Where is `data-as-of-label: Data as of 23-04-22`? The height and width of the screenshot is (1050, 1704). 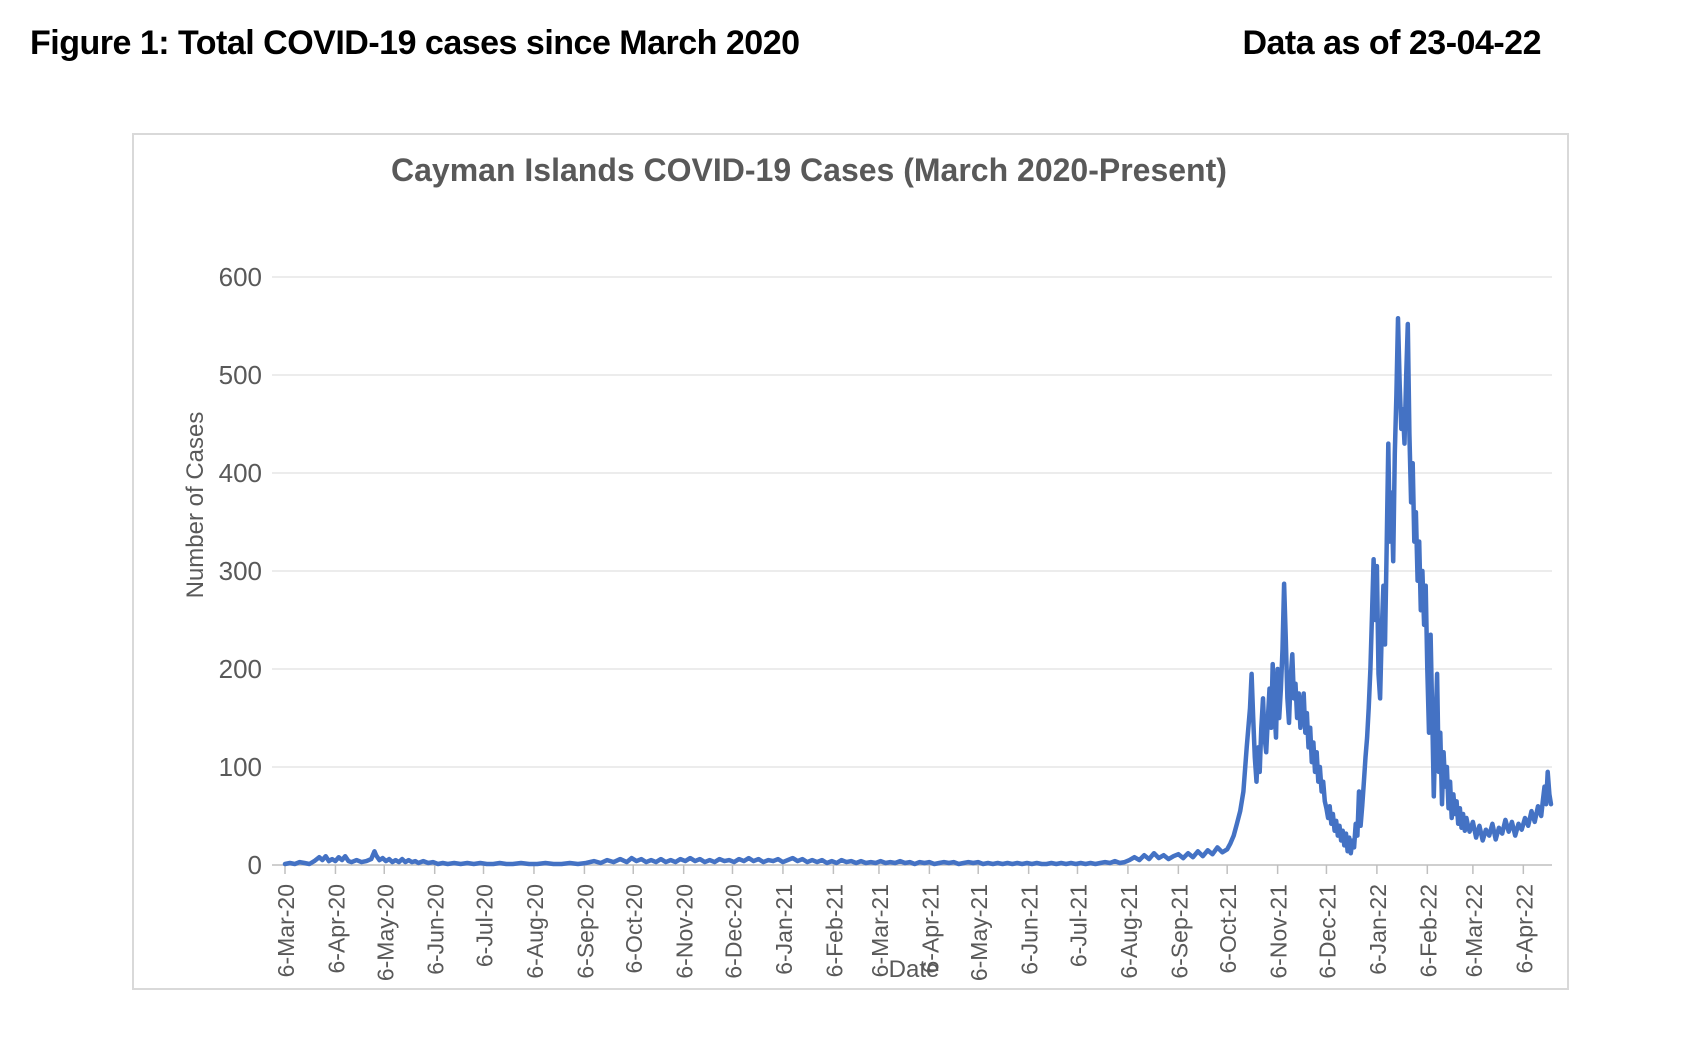
data-as-of-label: Data as of 23-04-22 is located at coordinates (1391, 43).